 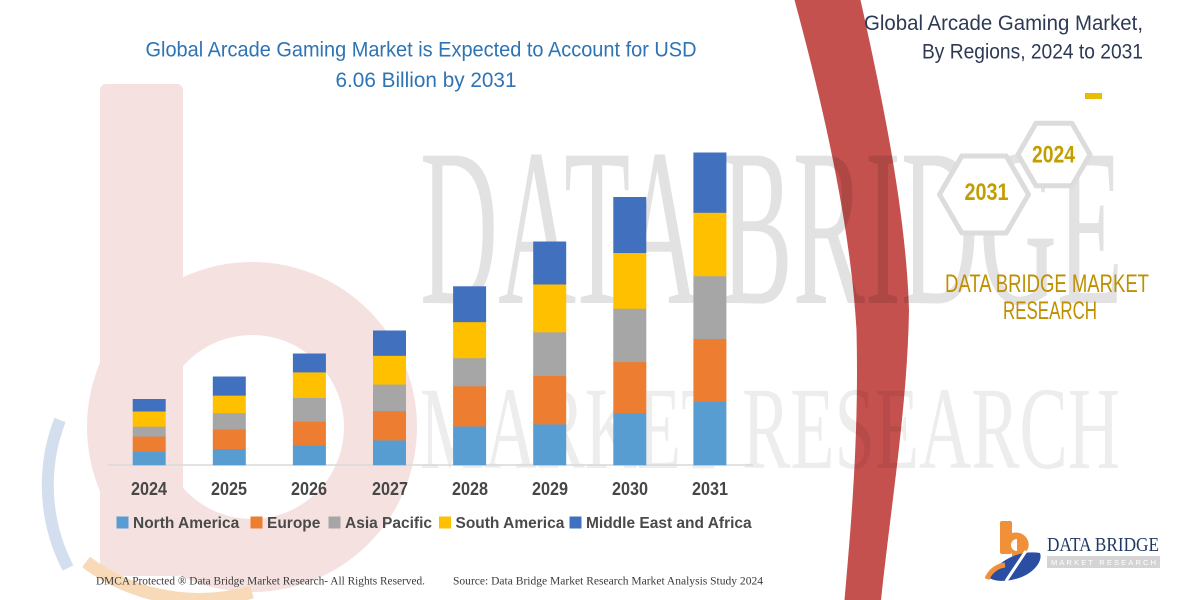 What do you see at coordinates (1103, 545) in the screenshot?
I see `svg-text: DATA BRIDGE` at bounding box center [1103, 545].